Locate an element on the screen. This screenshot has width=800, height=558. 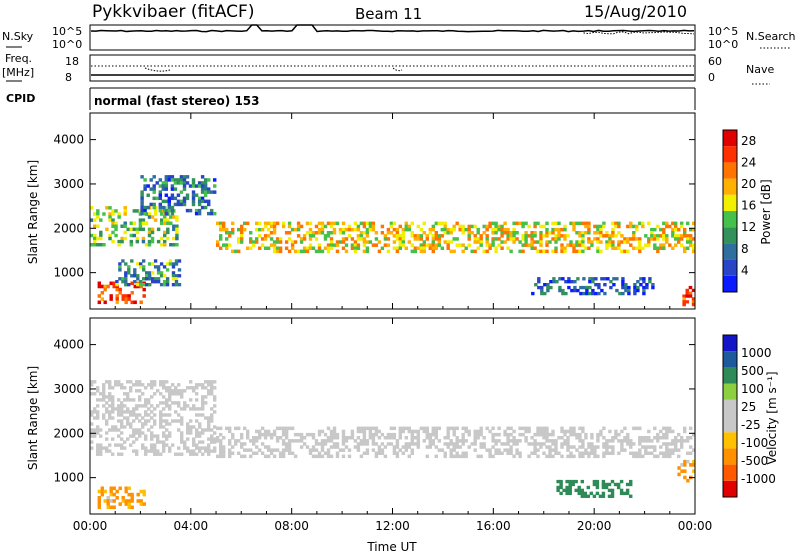
colorbar-tick-label: -500 is located at coordinates (754, 461).